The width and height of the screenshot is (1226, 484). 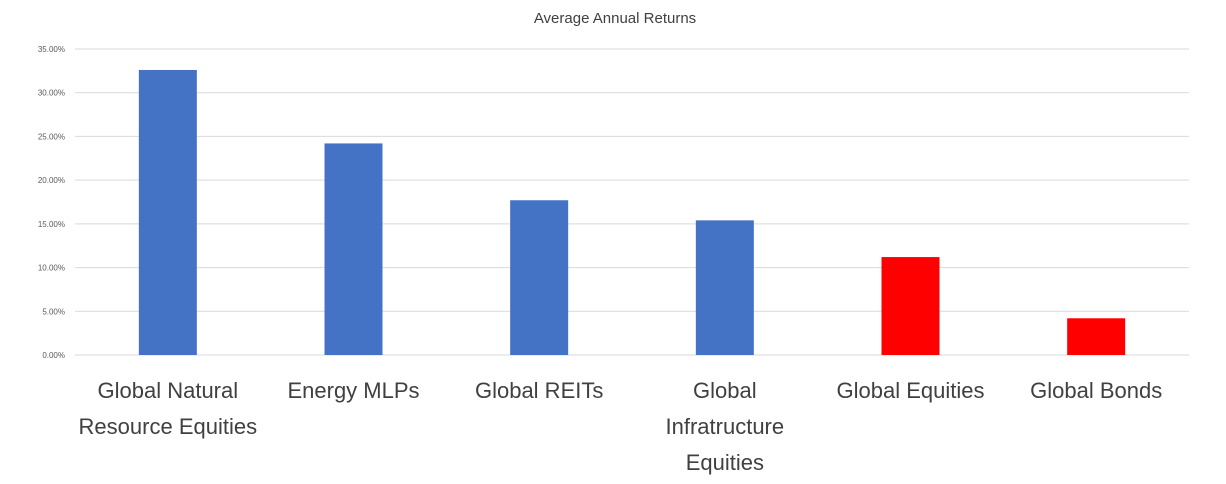 What do you see at coordinates (725, 390) in the screenshot?
I see `x-tick-label-line: Global` at bounding box center [725, 390].